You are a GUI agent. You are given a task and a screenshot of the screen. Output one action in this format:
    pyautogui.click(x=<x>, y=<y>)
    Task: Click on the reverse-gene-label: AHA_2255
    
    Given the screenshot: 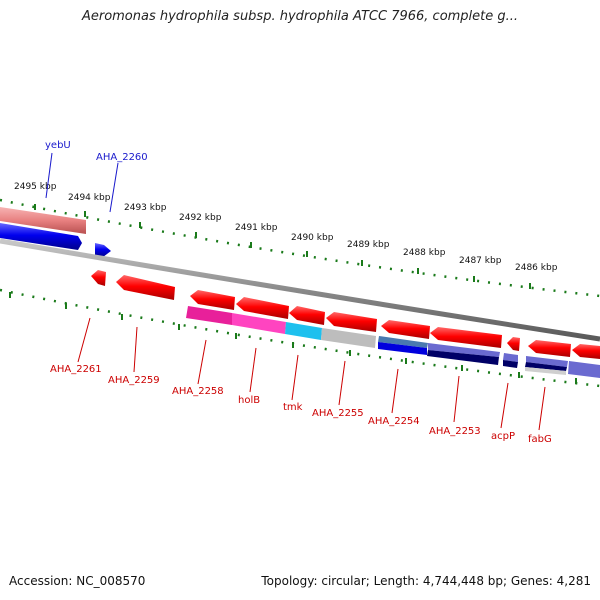 What is the action you would take?
    pyautogui.click(x=338, y=413)
    